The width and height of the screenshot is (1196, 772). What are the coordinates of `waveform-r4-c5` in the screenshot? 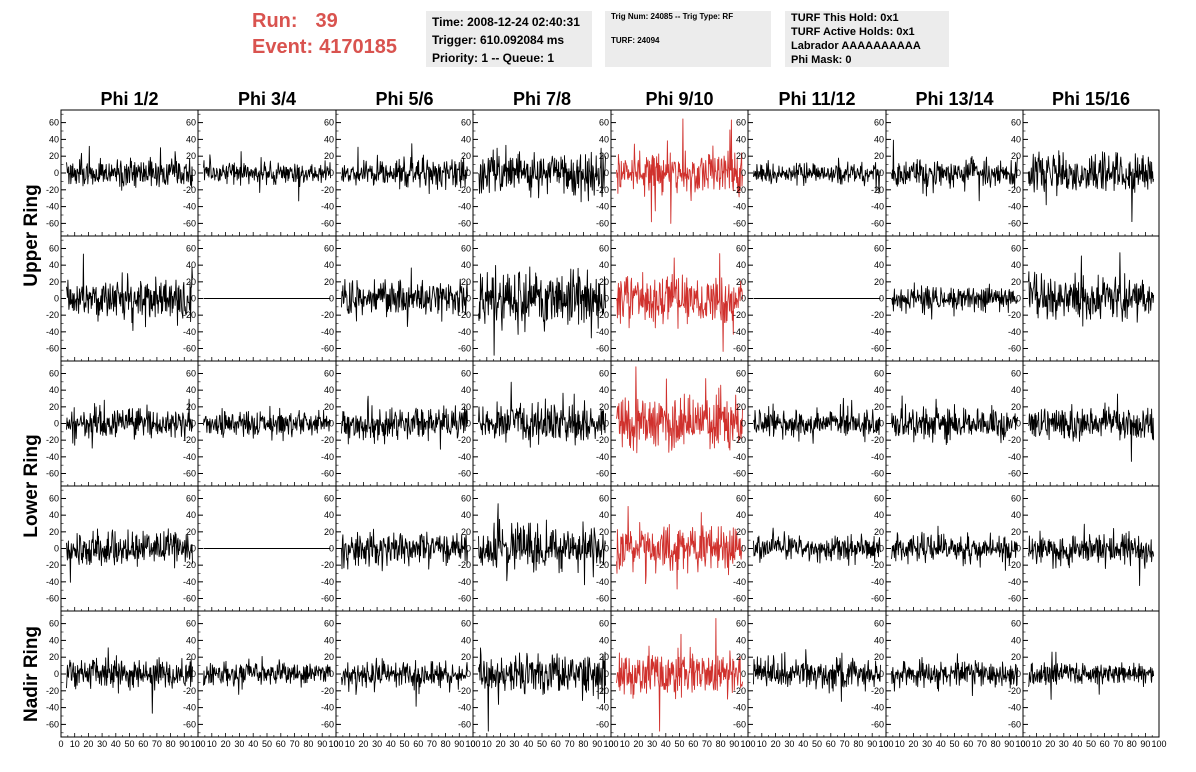 It's located at (679, 547).